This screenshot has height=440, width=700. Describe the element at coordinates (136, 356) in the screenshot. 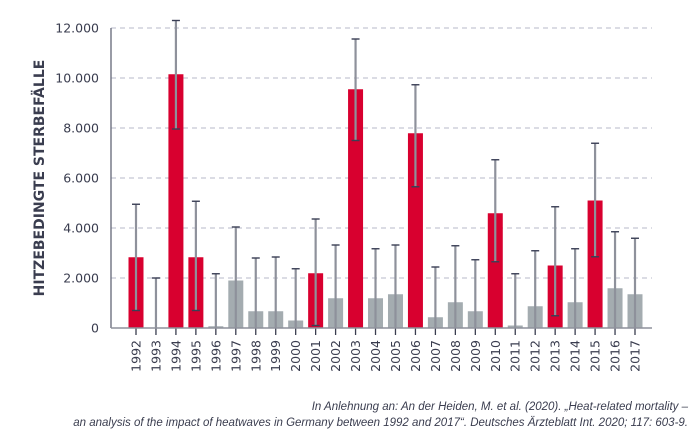

I see `x-tick-label: 1992` at that location.